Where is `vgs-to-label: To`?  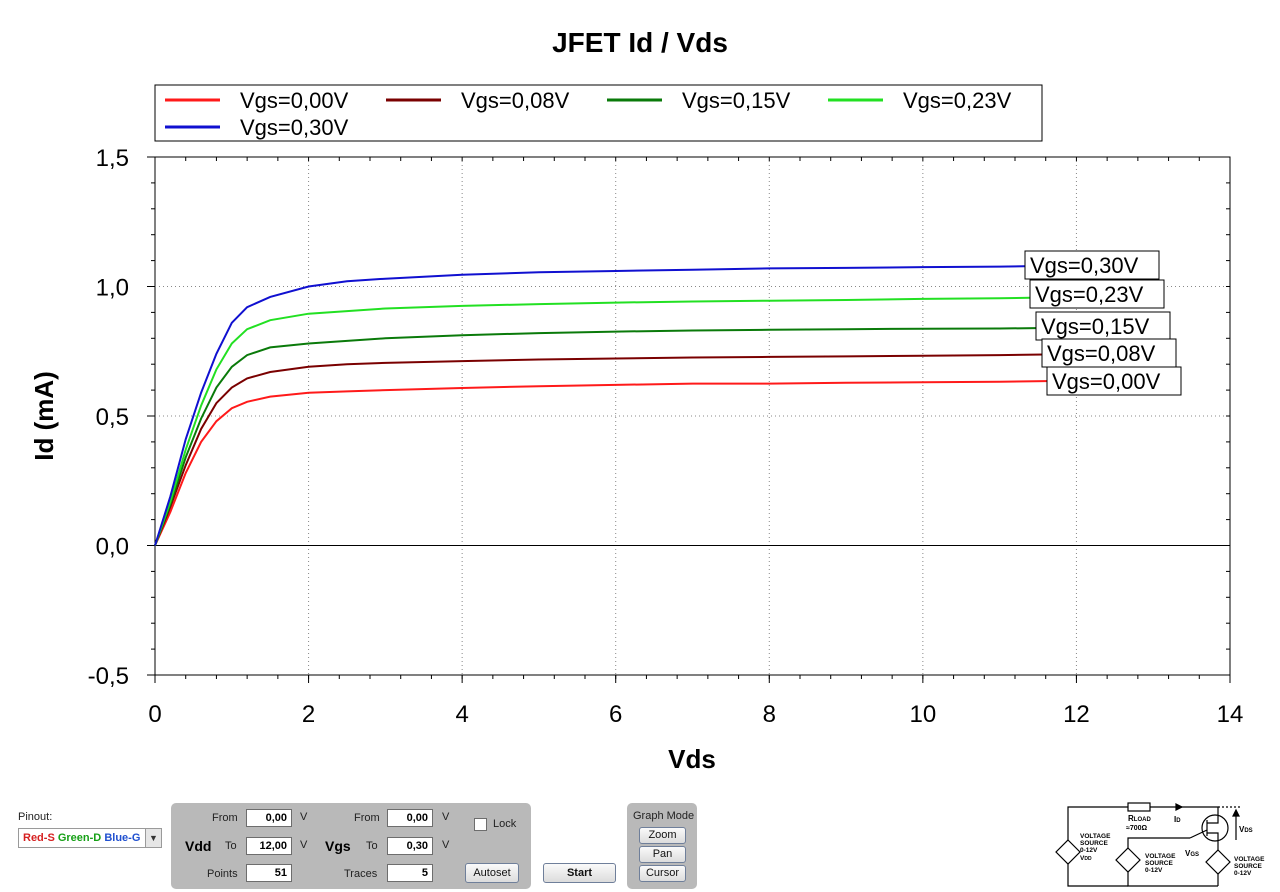 vgs-to-label: To is located at coordinates (372, 846).